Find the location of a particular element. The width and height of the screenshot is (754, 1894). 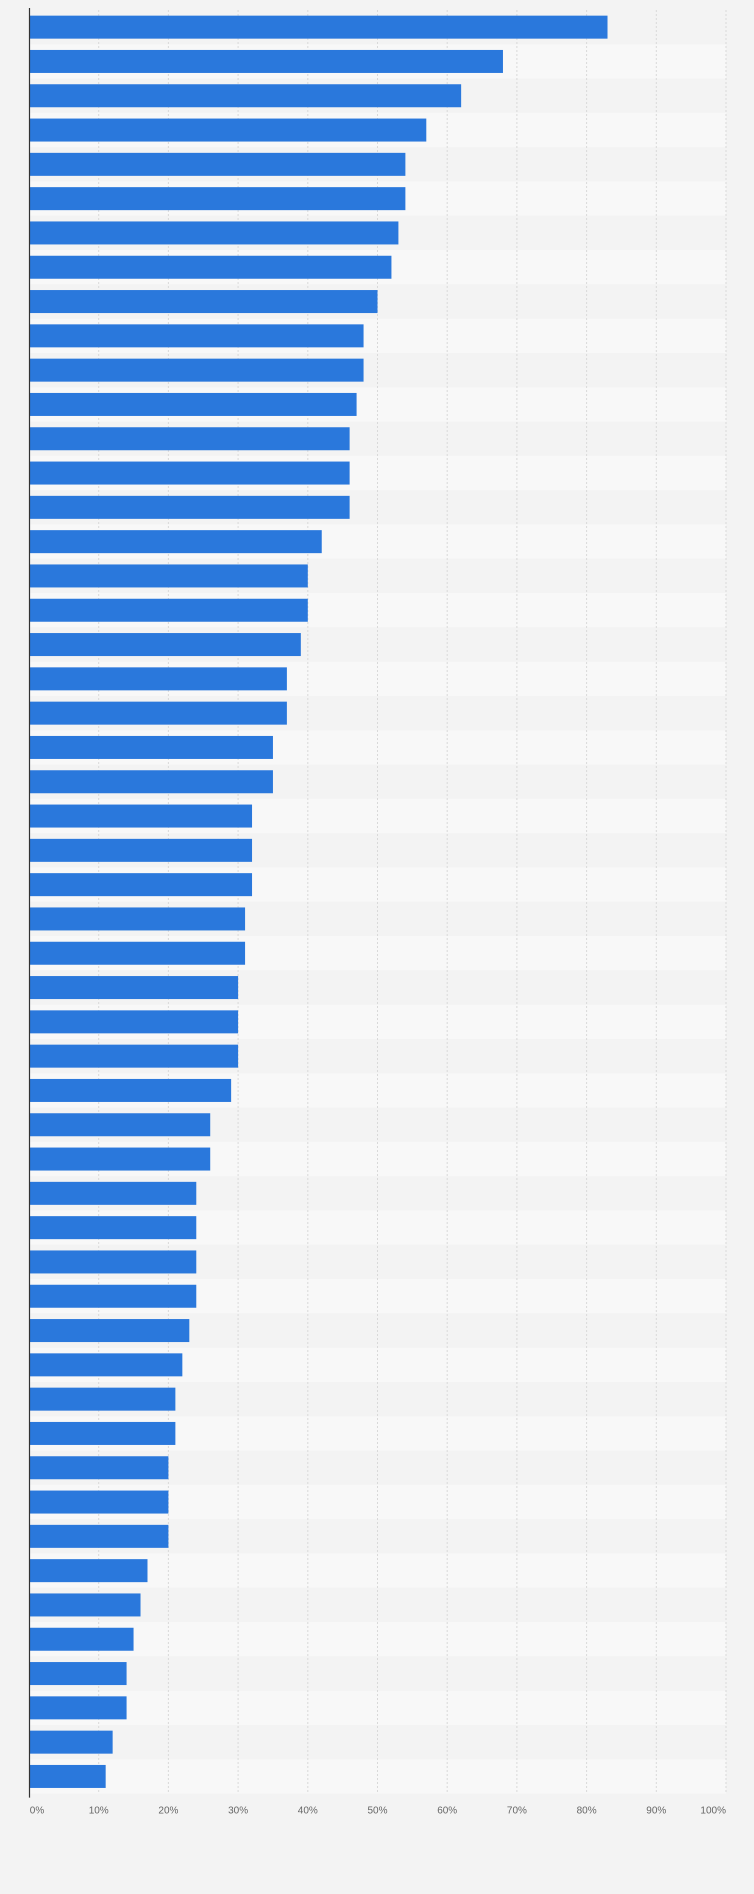

x-axis-ticks: 0% 10% 20% 30% 40% 50% 60% 70% 80% 90% 100% is located at coordinates (378, 1811).